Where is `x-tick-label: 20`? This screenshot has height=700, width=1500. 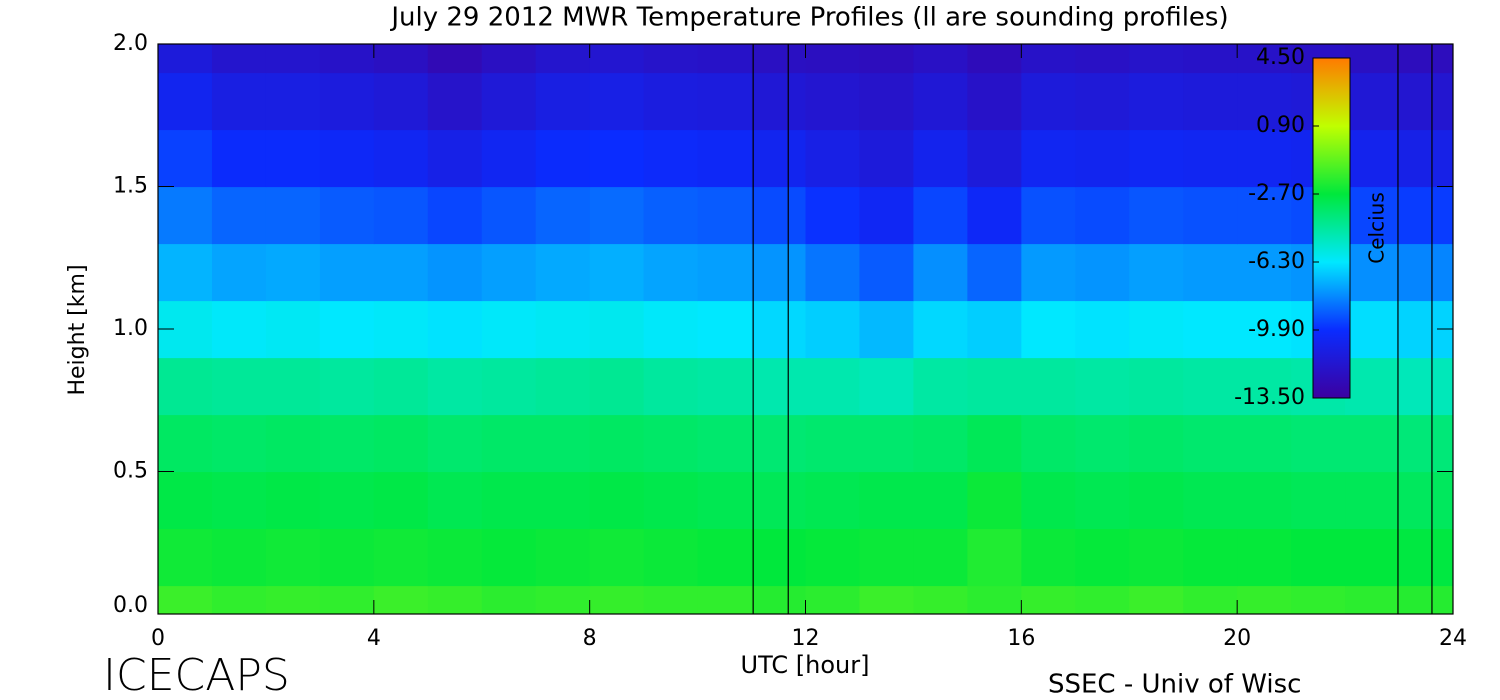 x-tick-label: 20 is located at coordinates (1237, 638).